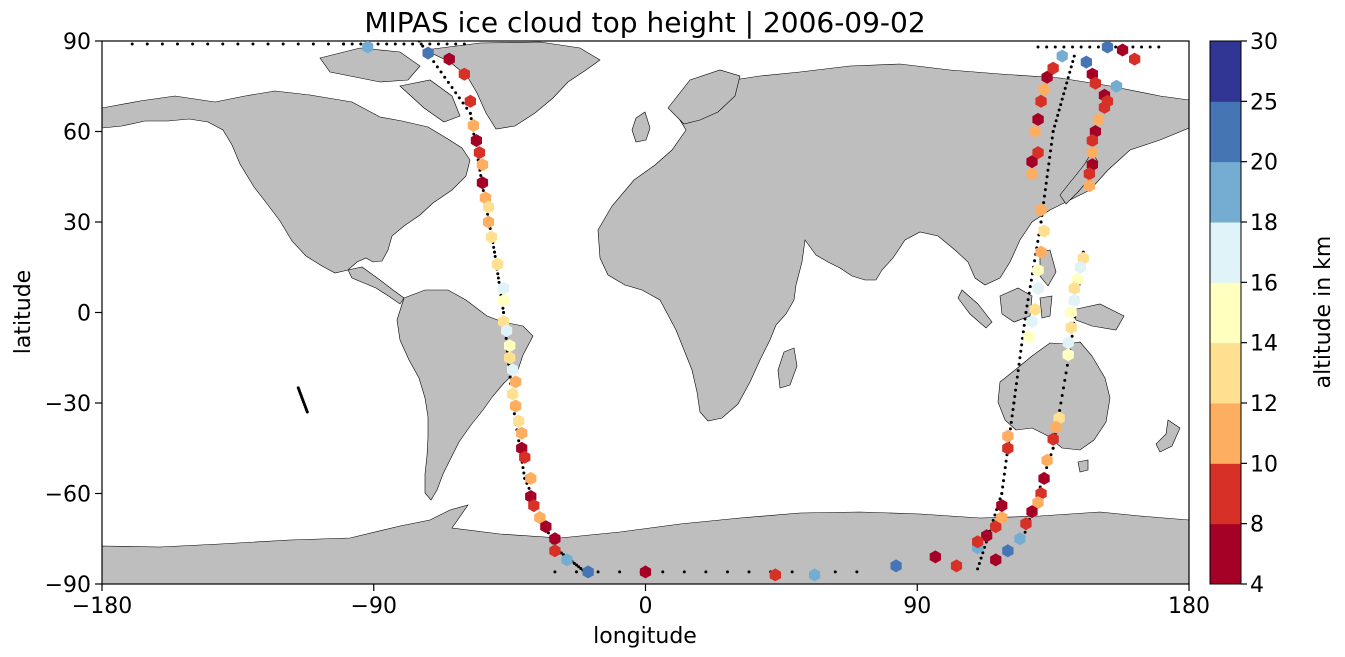 This screenshot has width=1345, height=657. Describe the element at coordinates (68, 585) in the screenshot. I see `y-tick-label: −90` at that location.